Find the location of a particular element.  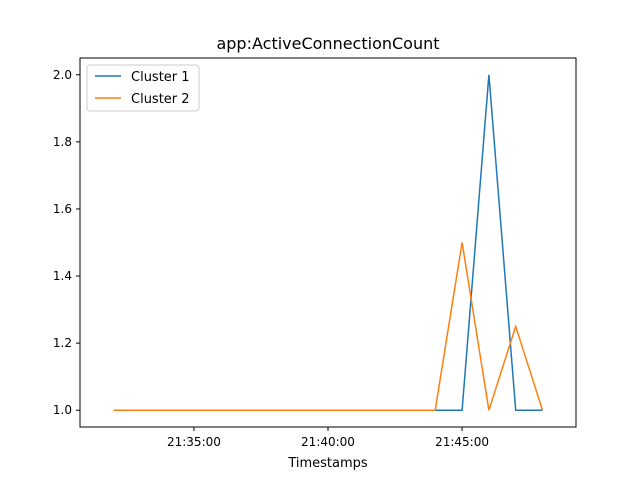

x-axis-ticks: 21:35:00 21:40:00 21:45:00 is located at coordinates (328, 438).